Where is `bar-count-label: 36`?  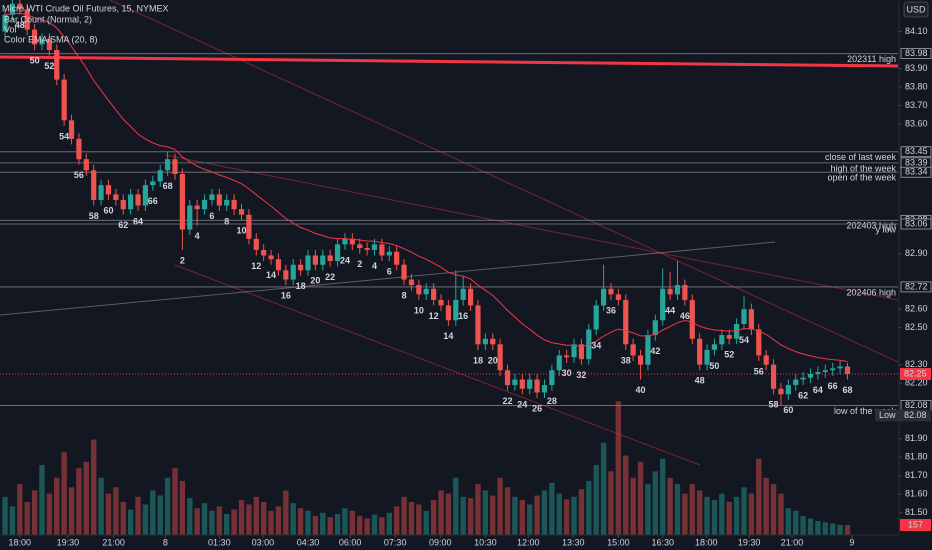 bar-count-label: 36 is located at coordinates (611, 310).